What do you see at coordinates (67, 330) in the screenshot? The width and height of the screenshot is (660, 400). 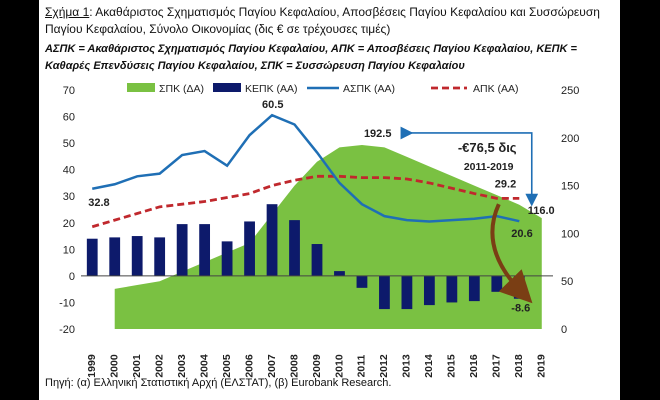 I see `left-tick-label: -20` at bounding box center [67, 330].